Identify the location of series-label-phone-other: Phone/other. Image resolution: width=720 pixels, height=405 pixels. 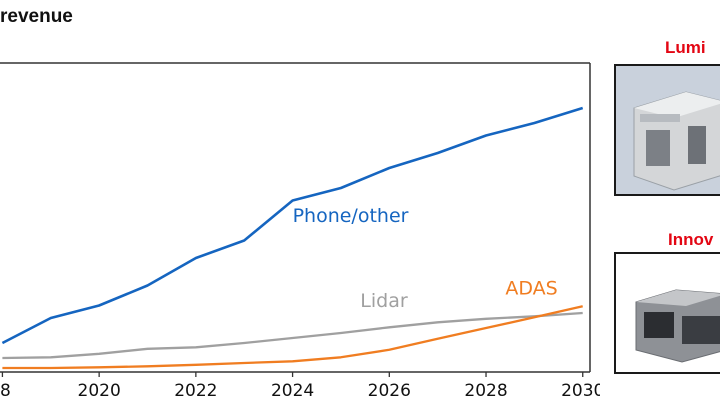
(351, 216).